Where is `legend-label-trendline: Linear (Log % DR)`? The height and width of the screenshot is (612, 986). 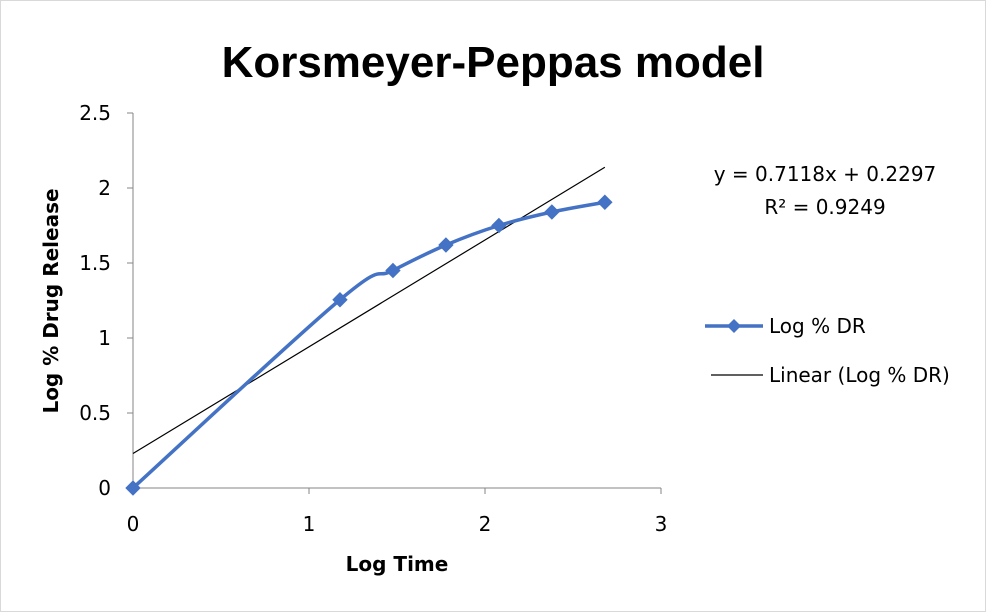
legend-label-trendline: Linear (Log % DR) is located at coordinates (859, 375).